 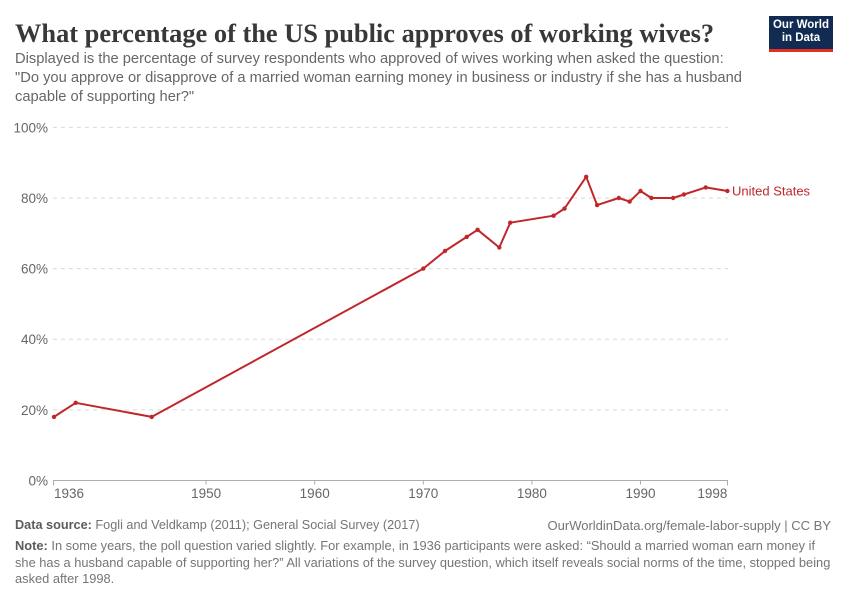 What do you see at coordinates (38, 480) in the screenshot?
I see `svg-text: 0%` at bounding box center [38, 480].